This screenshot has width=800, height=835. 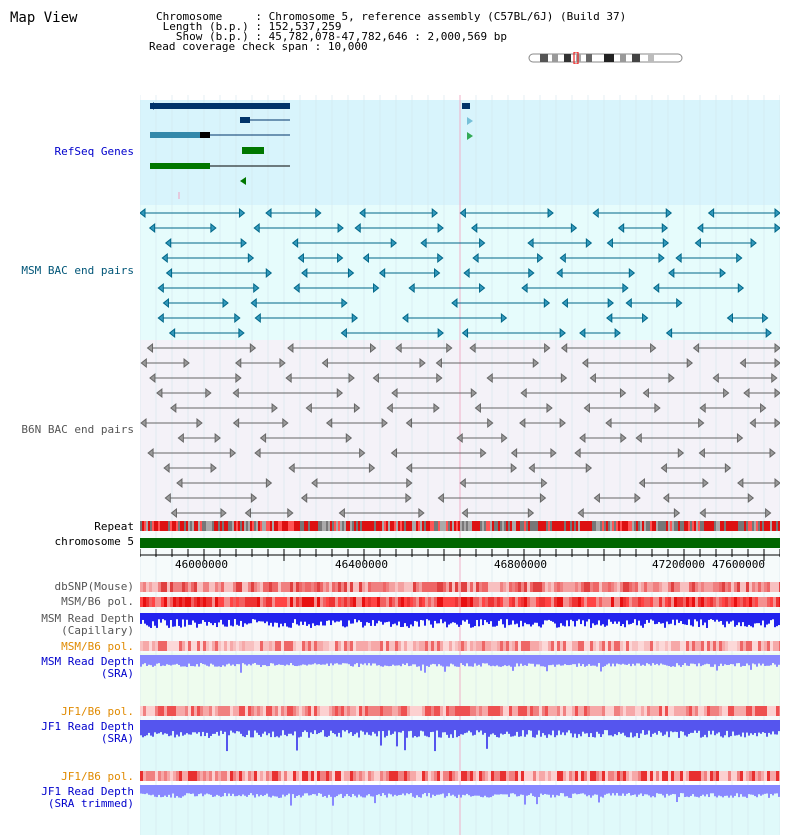 I want to click on jf1-depth-trim, so click(x=460, y=795).